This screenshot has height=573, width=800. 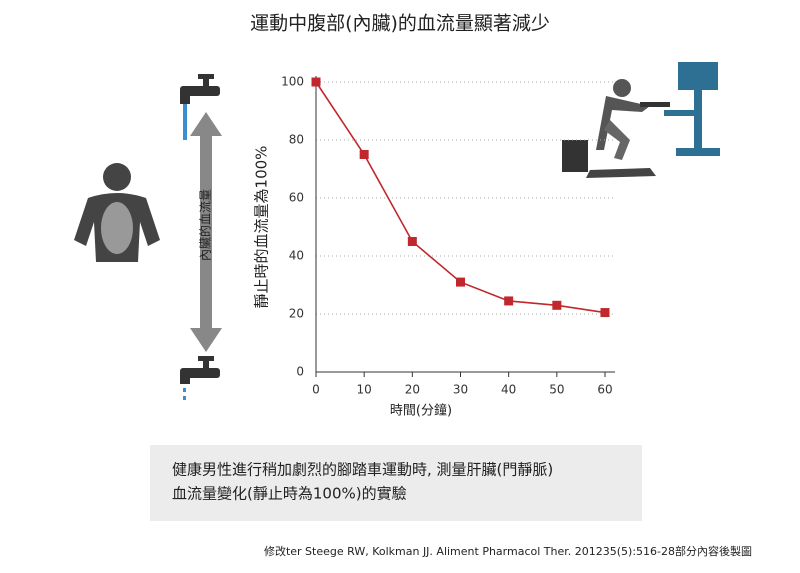 What do you see at coordinates (292, 82) in the screenshot?
I see `y-tick-label: 100` at bounding box center [292, 82].